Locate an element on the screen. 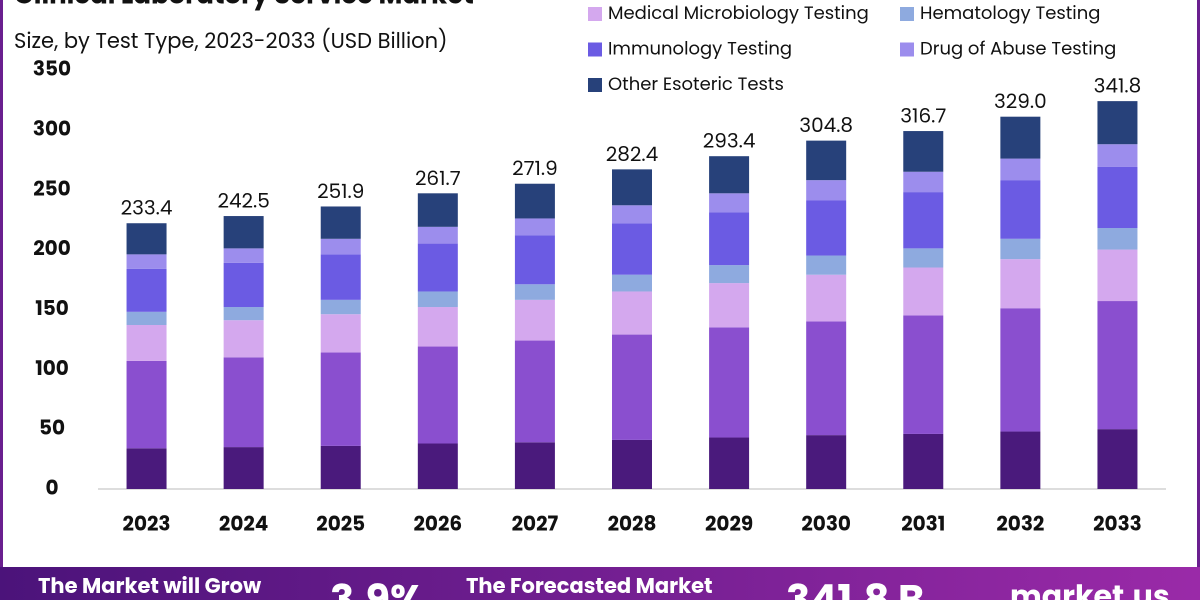 This screenshot has height=600, width=1200. legend-label: Other Esoteric Tests is located at coordinates (696, 84).